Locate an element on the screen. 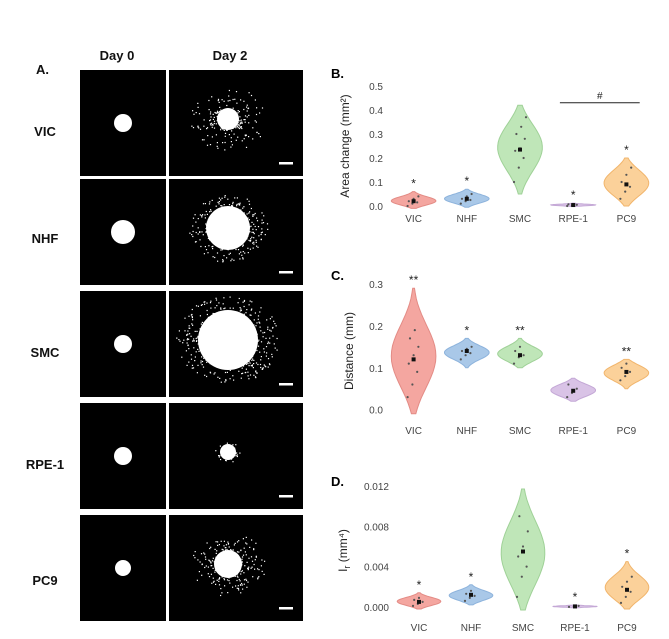 The height and width of the screenshot is (639, 669). micrograph-nhf-day2 is located at coordinates (236, 232).